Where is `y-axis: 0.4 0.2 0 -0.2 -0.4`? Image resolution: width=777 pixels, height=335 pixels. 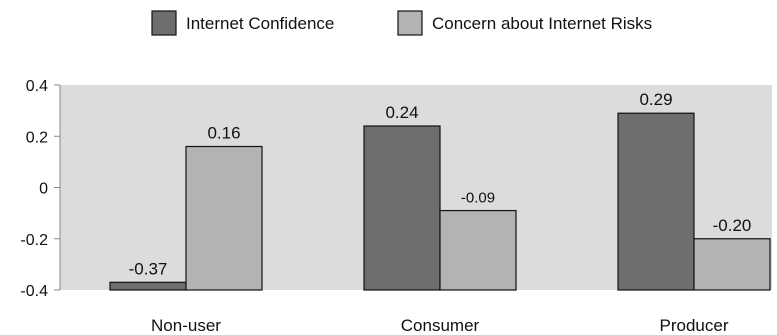
y-axis: 0.4 0.2 0 -0.2 -0.4 is located at coordinates (40, 189).